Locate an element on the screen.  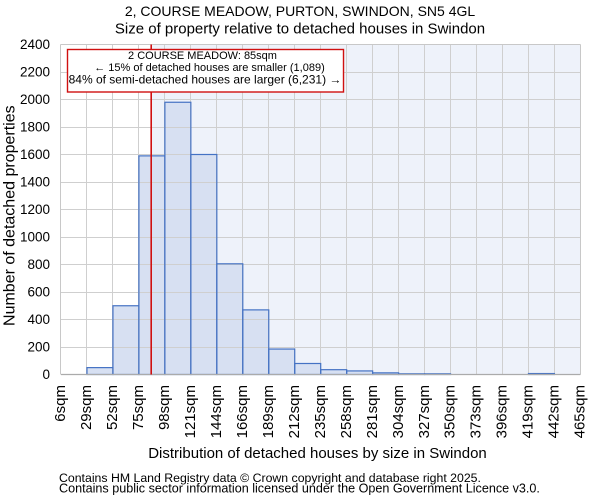
svg-text: 1000 is located at coordinates (35, 237).